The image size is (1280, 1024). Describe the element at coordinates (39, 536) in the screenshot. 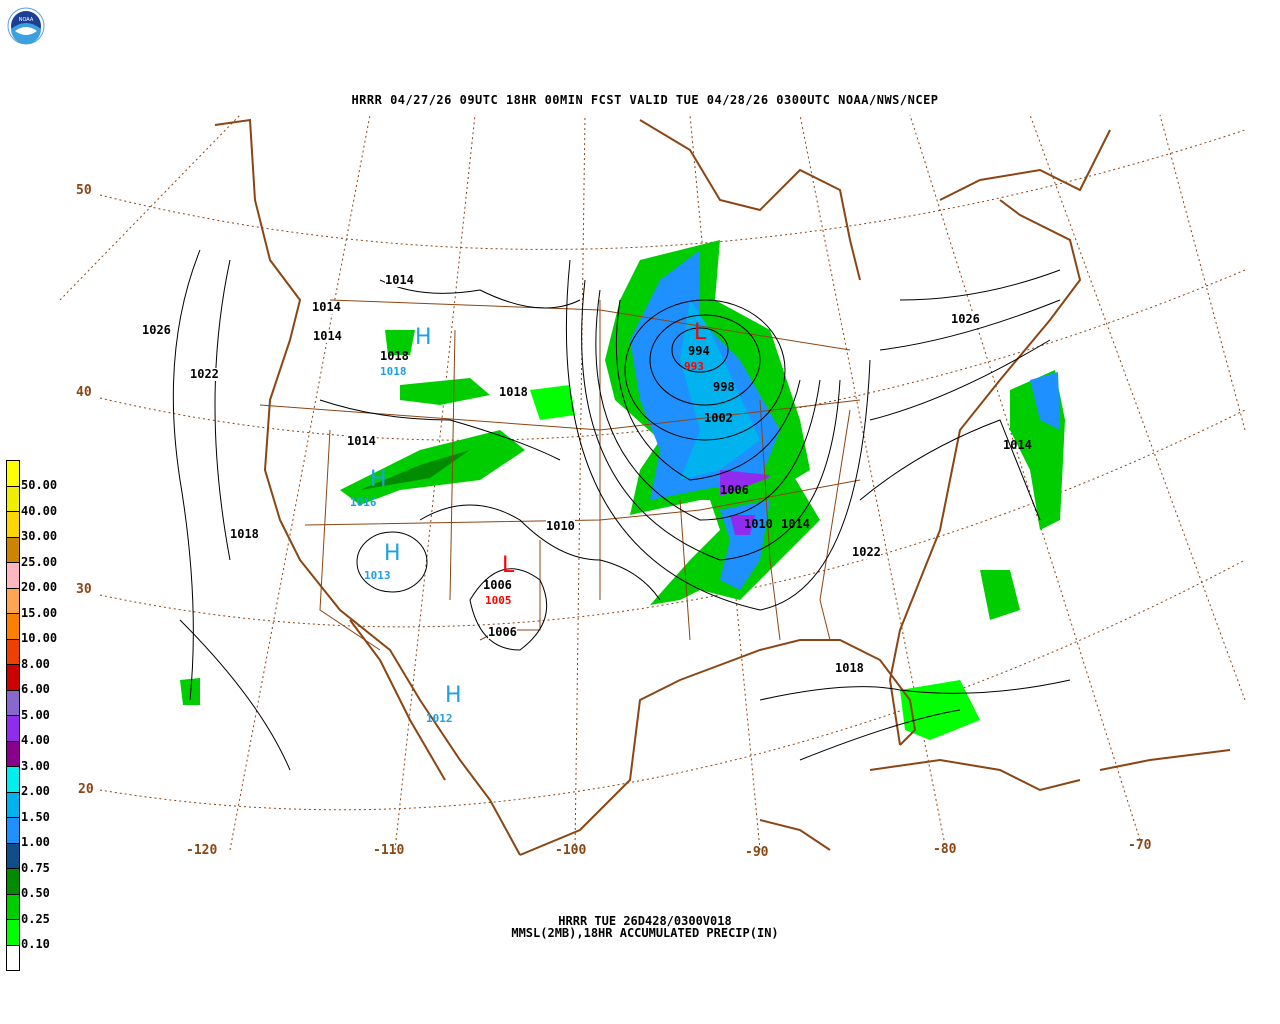

I see `legend-label: 30.00` at that location.